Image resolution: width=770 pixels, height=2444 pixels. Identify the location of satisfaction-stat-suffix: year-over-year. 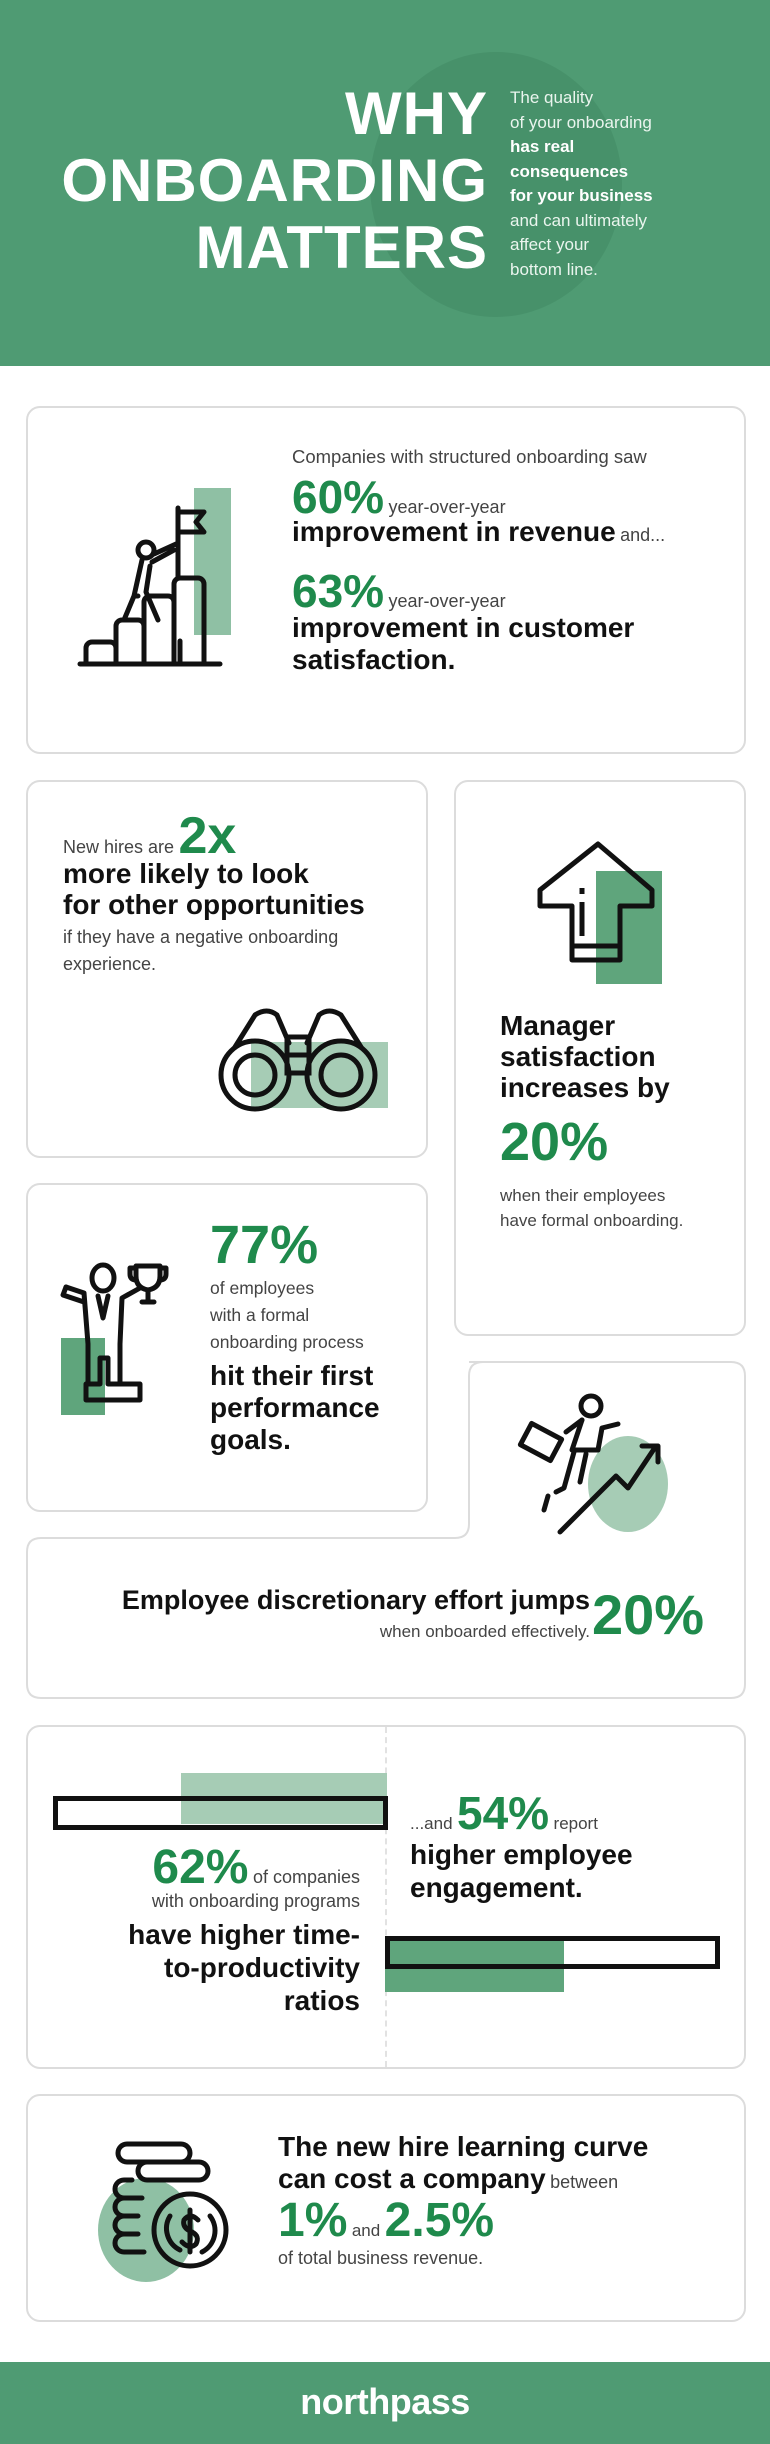
(447, 601).